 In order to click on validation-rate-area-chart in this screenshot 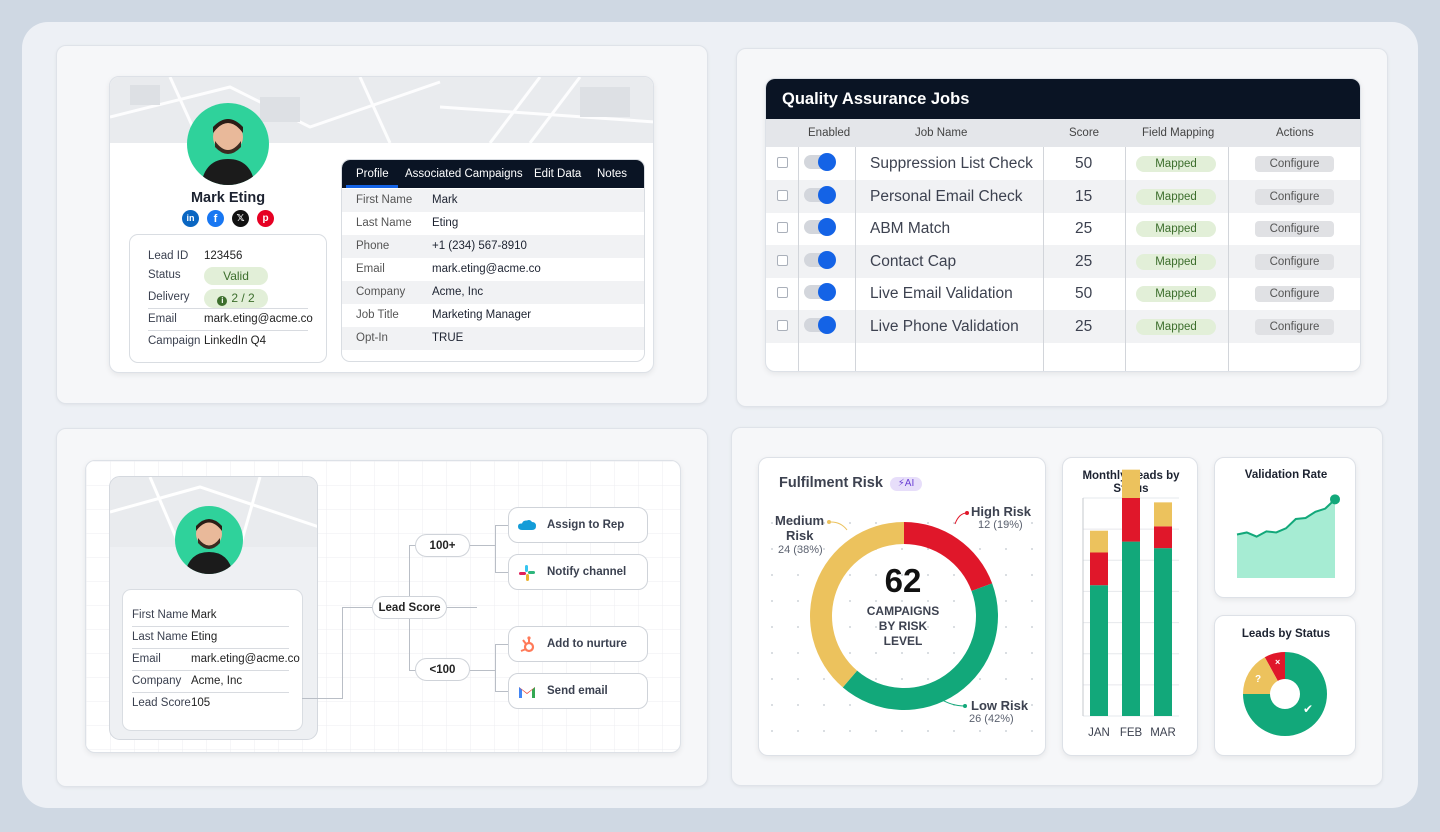, I will do `click(1288, 536)`.